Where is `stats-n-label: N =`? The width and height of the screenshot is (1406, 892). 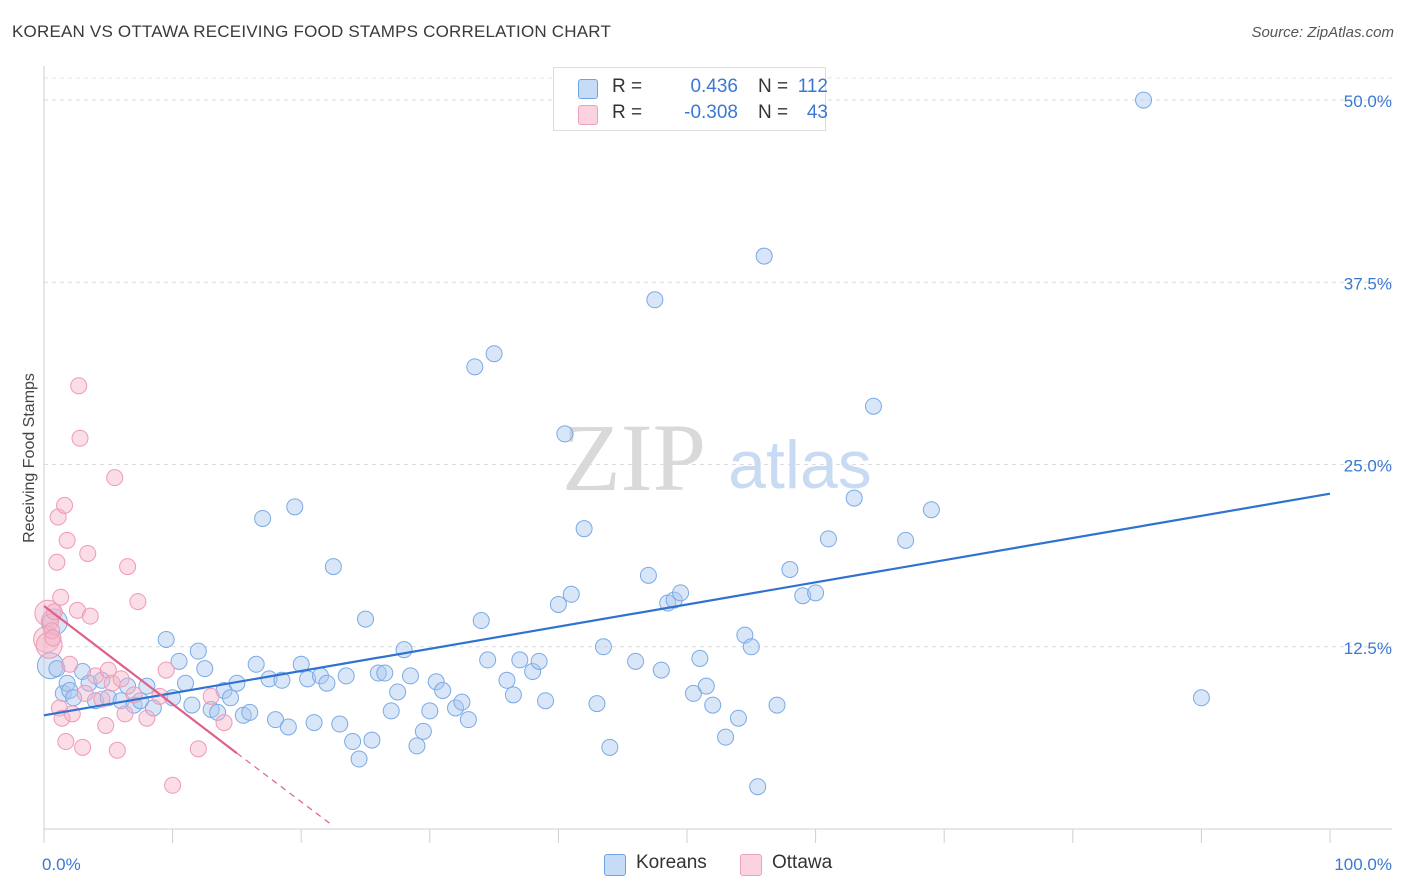
stats-n-label: N = is located at coordinates (773, 112).